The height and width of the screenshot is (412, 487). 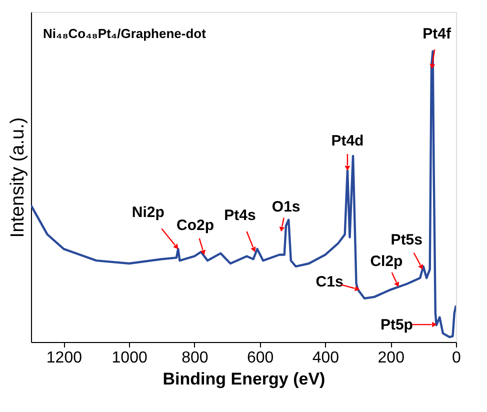 I want to click on annotation: C1s, so click(x=330, y=282).